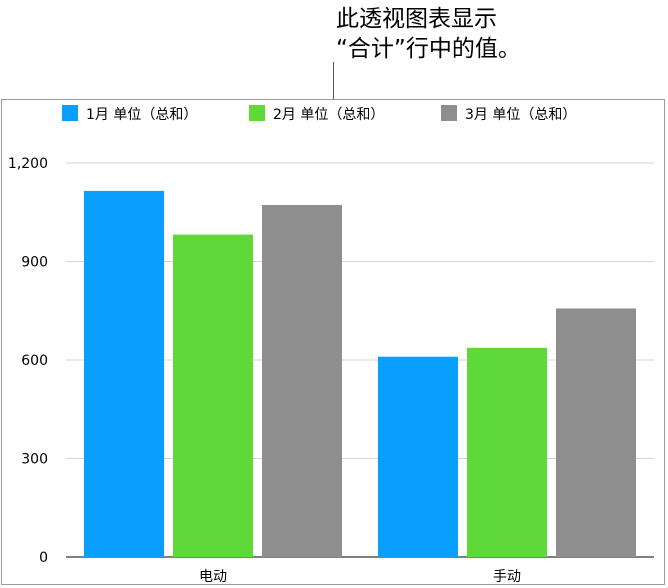 The height and width of the screenshot is (588, 668). Describe the element at coordinates (34, 263) in the screenshot. I see `y-tick-label: 900` at that location.